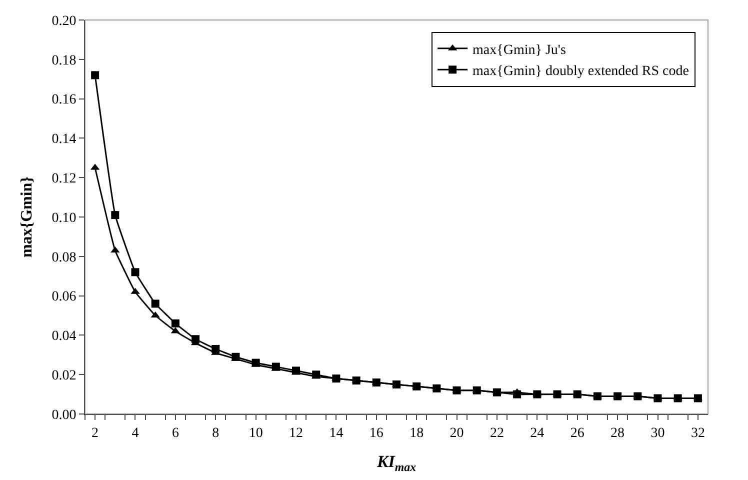 The image size is (748, 480). Describe the element at coordinates (376, 433) in the screenshot. I see `x-tick-label: 16` at that location.